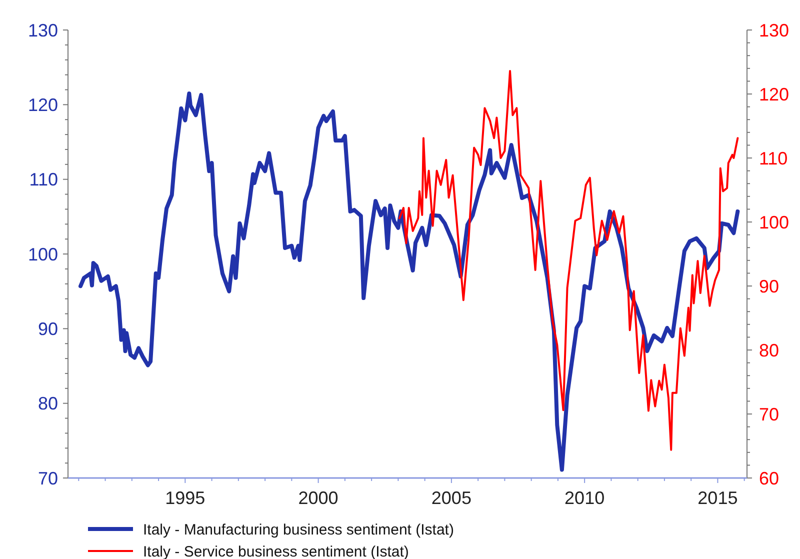  I want to click on y-tick-label: 130, so click(43, 30).